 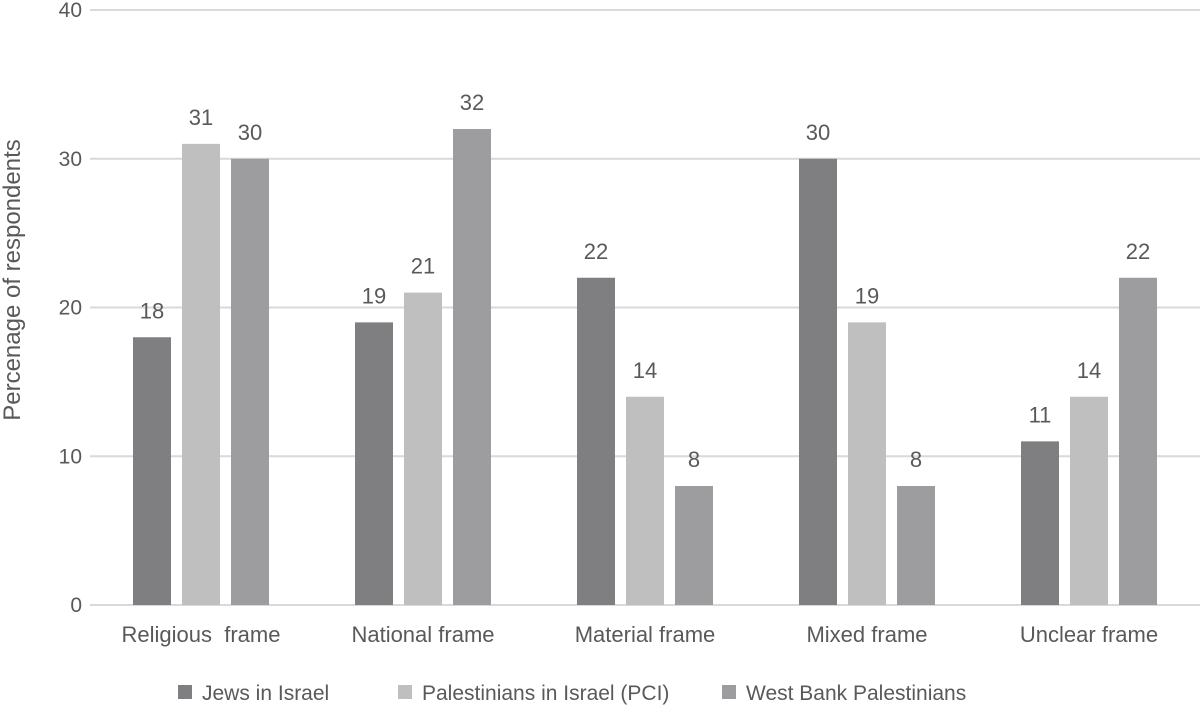 What do you see at coordinates (545, 693) in the screenshot?
I see `legend-label: Palestinians in Israel (PCI)` at bounding box center [545, 693].